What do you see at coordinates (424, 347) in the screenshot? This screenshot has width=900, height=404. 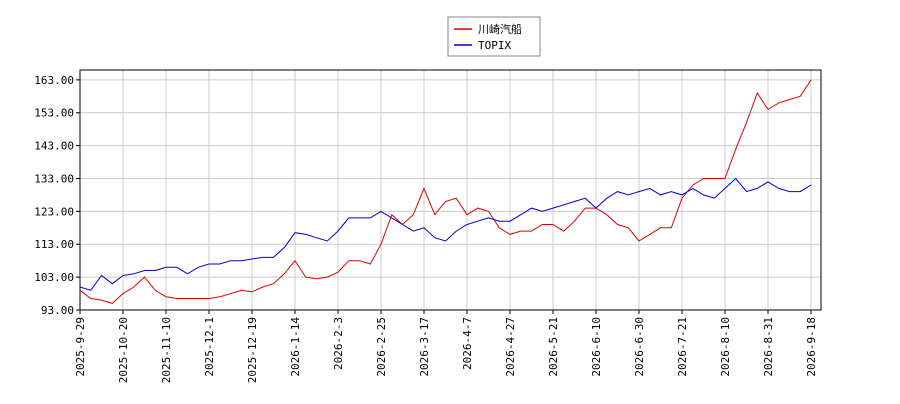 I see `x-tick-label: 2026-3-17` at bounding box center [424, 347].